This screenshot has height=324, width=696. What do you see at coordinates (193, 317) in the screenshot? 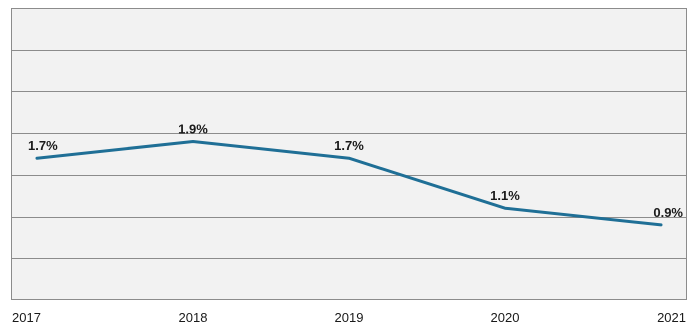
I see `x-tick-label: 2018` at bounding box center [193, 317].